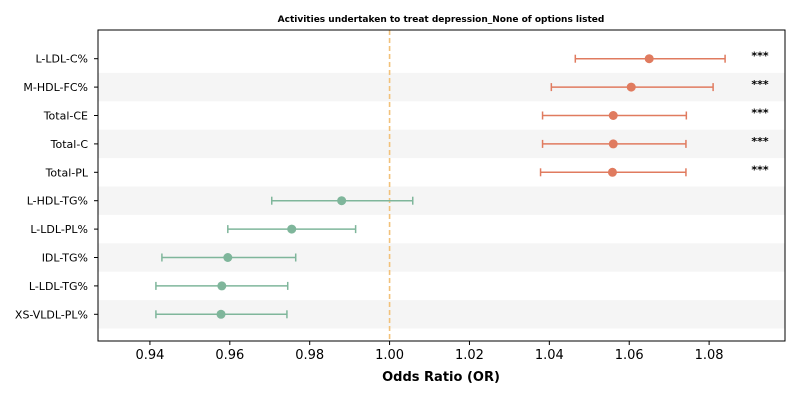 The height and width of the screenshot is (400, 800). What do you see at coordinates (441, 377) in the screenshot?
I see `x-axis-label: Odds Ratio (OR)` at bounding box center [441, 377].